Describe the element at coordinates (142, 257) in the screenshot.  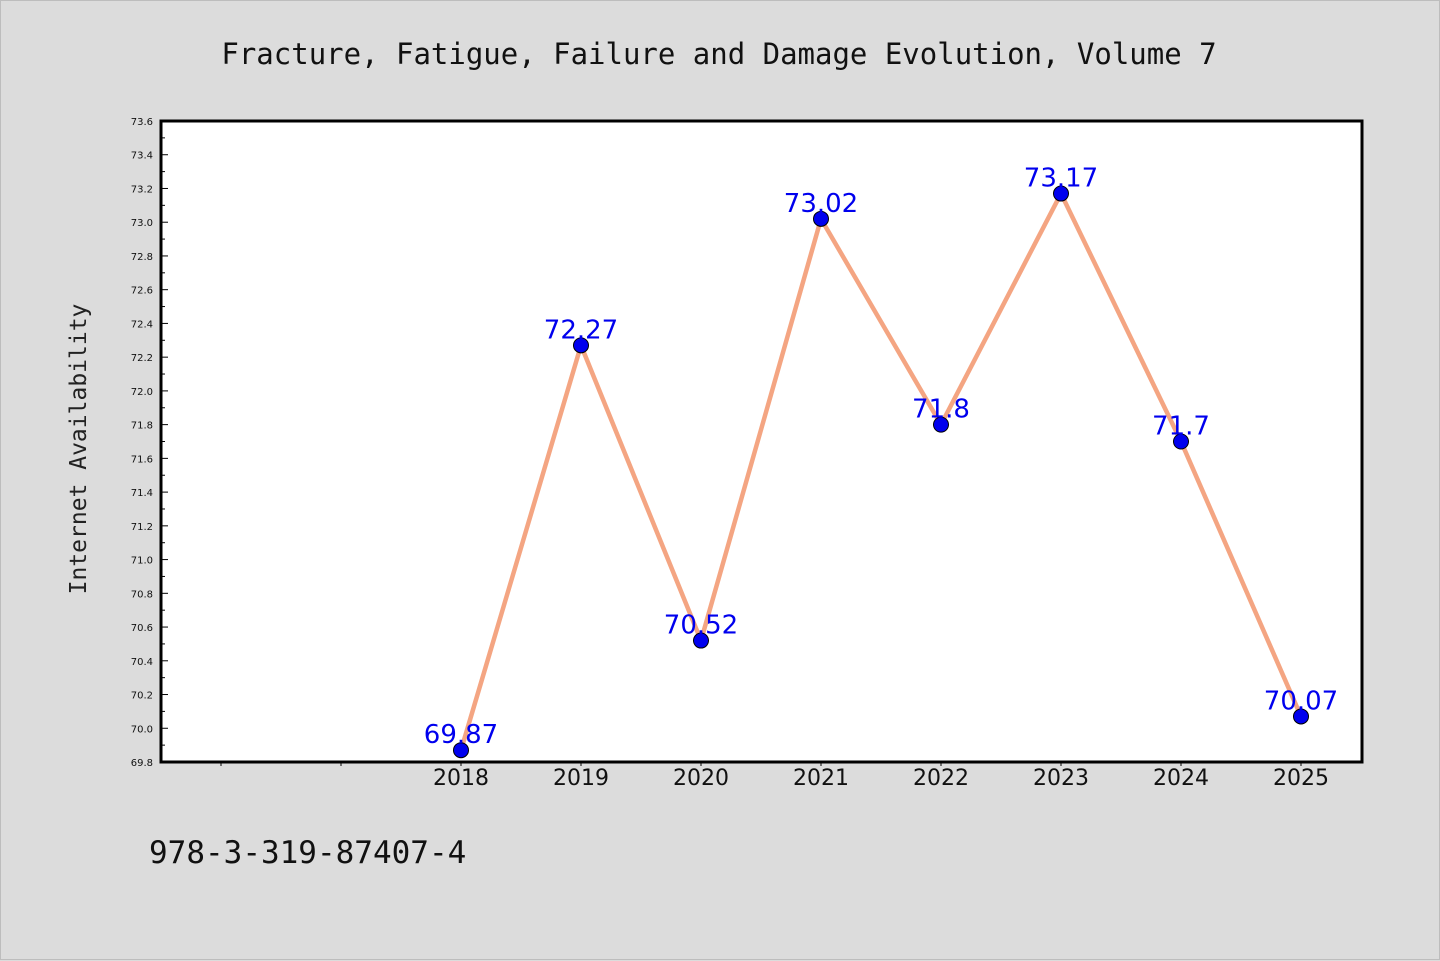
I see `y-tick-label: 72.8` at that location.